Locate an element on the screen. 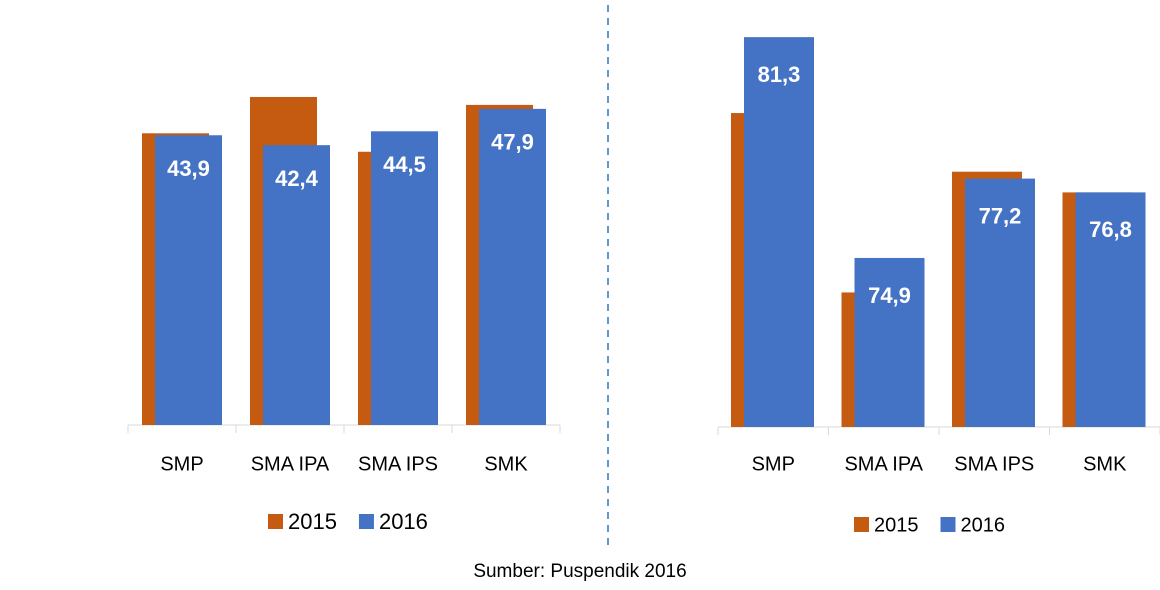 The image size is (1160, 590). value-label: 81,3 is located at coordinates (779, 74).